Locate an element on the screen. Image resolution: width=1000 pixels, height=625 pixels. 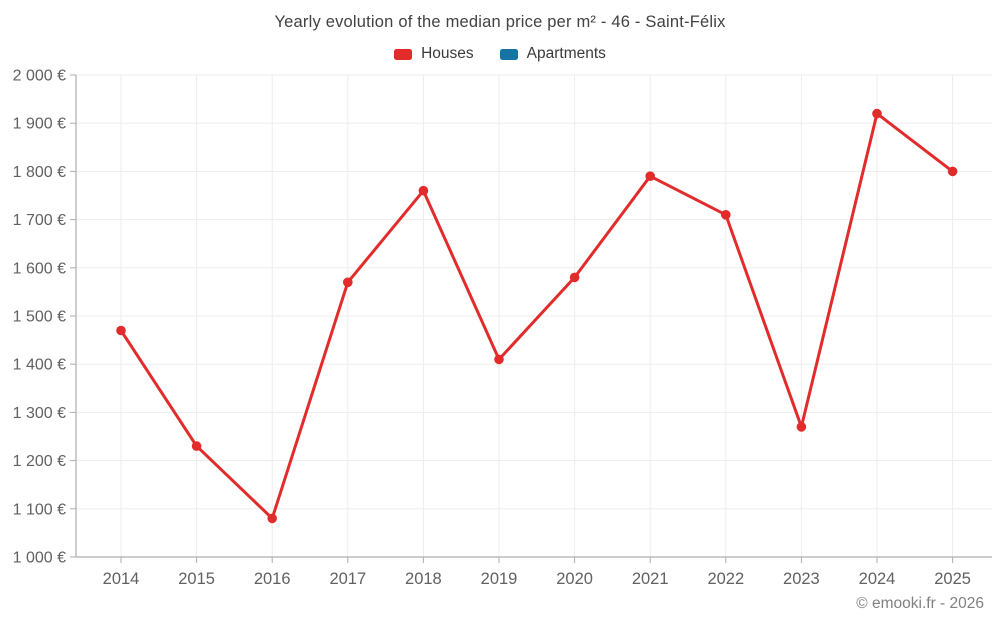
y-axis-label: 1 300 € is located at coordinates (39, 413).